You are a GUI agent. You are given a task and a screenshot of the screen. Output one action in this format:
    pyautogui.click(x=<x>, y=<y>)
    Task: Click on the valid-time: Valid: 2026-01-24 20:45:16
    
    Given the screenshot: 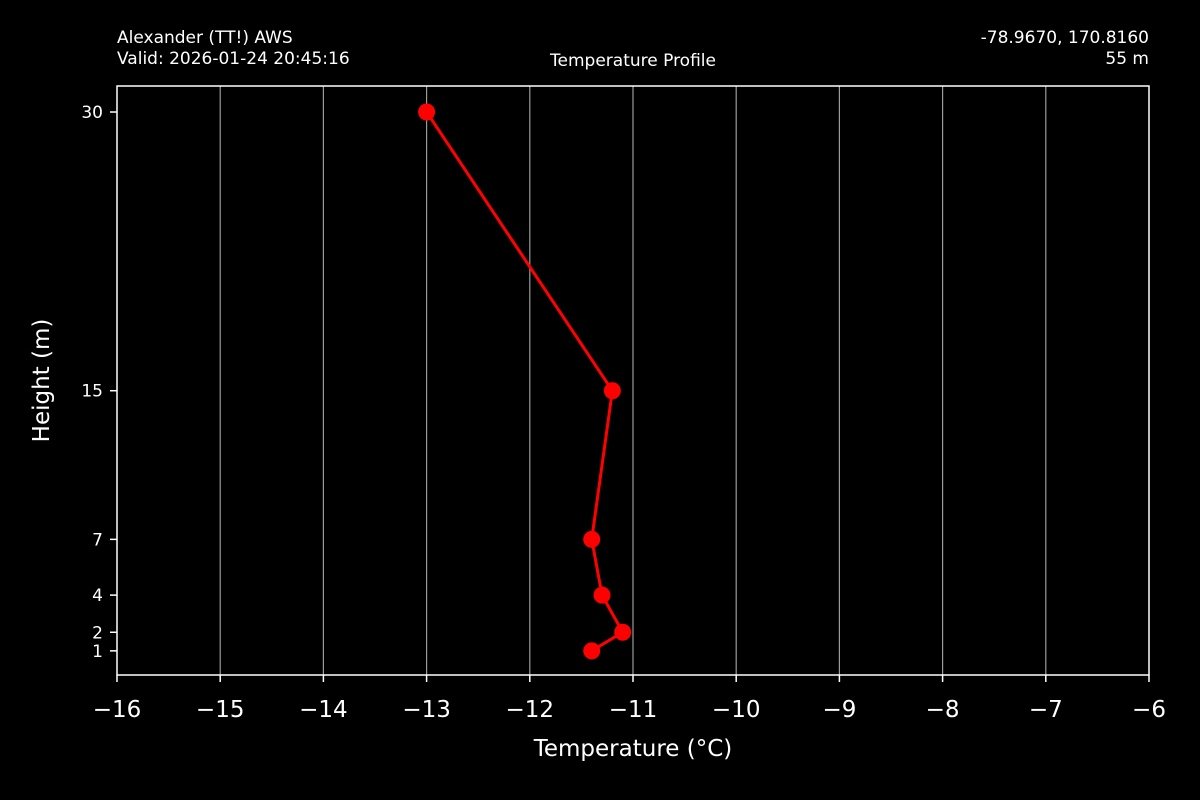 What is the action you would take?
    pyautogui.click(x=233, y=59)
    